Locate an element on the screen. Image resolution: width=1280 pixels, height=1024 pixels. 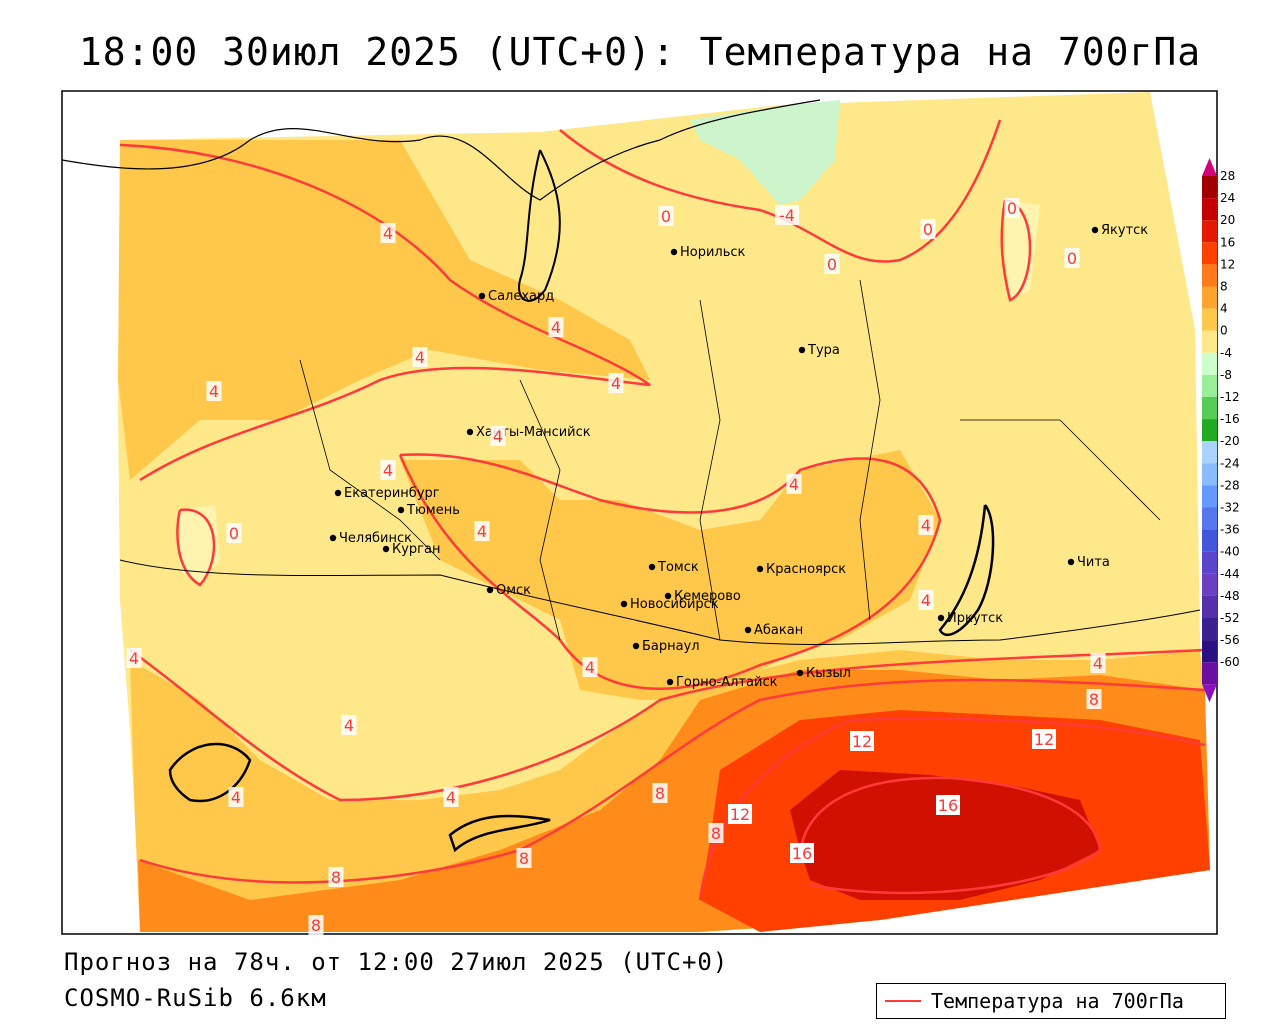
zone-cold-yakutia is located at coordinates (1022, 250).